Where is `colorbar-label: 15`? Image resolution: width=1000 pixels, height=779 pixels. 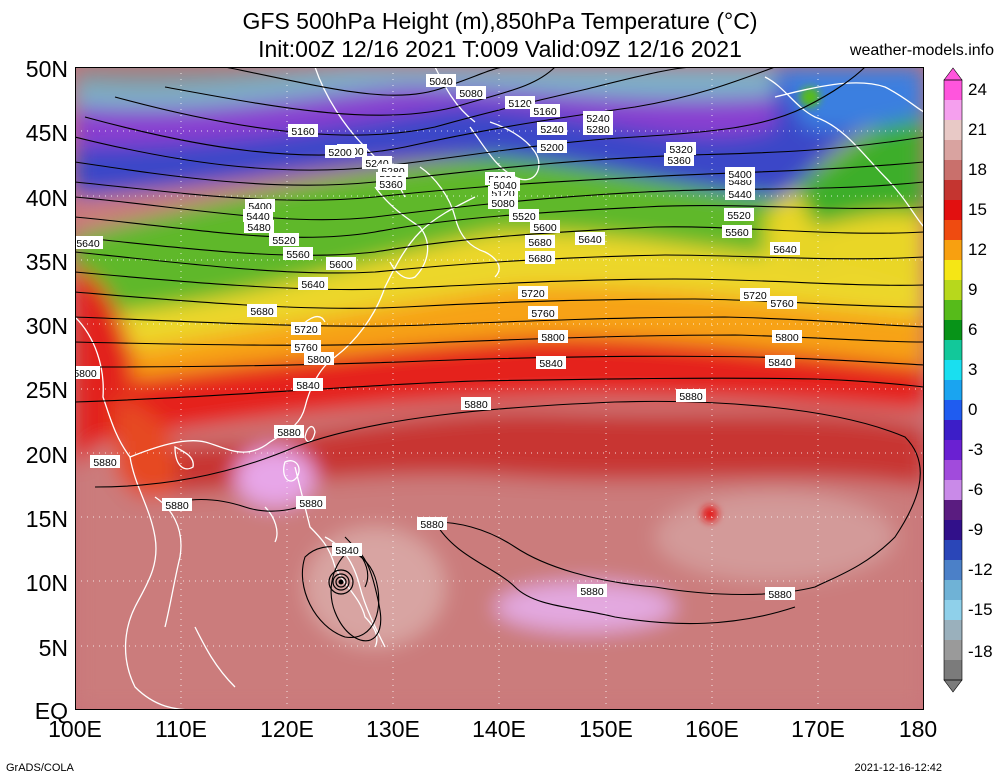 colorbar-label: 15 is located at coordinates (977, 209).